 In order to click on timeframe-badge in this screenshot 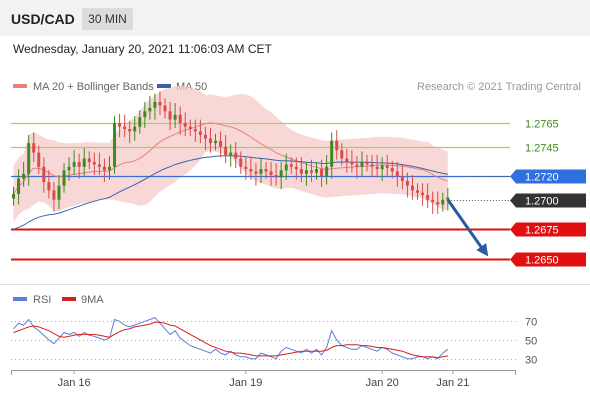, I will do `click(107, 19)`.